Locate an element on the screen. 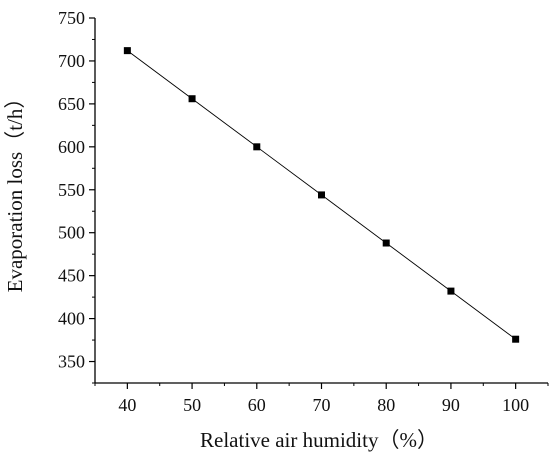  x-tick-label: 60 is located at coordinates (257, 405).